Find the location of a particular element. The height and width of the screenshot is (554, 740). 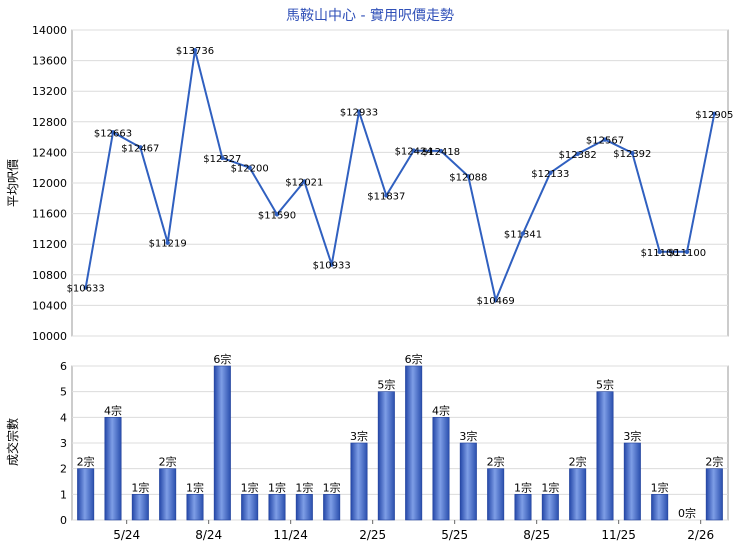

price-data-label: $11100 is located at coordinates (687, 253).